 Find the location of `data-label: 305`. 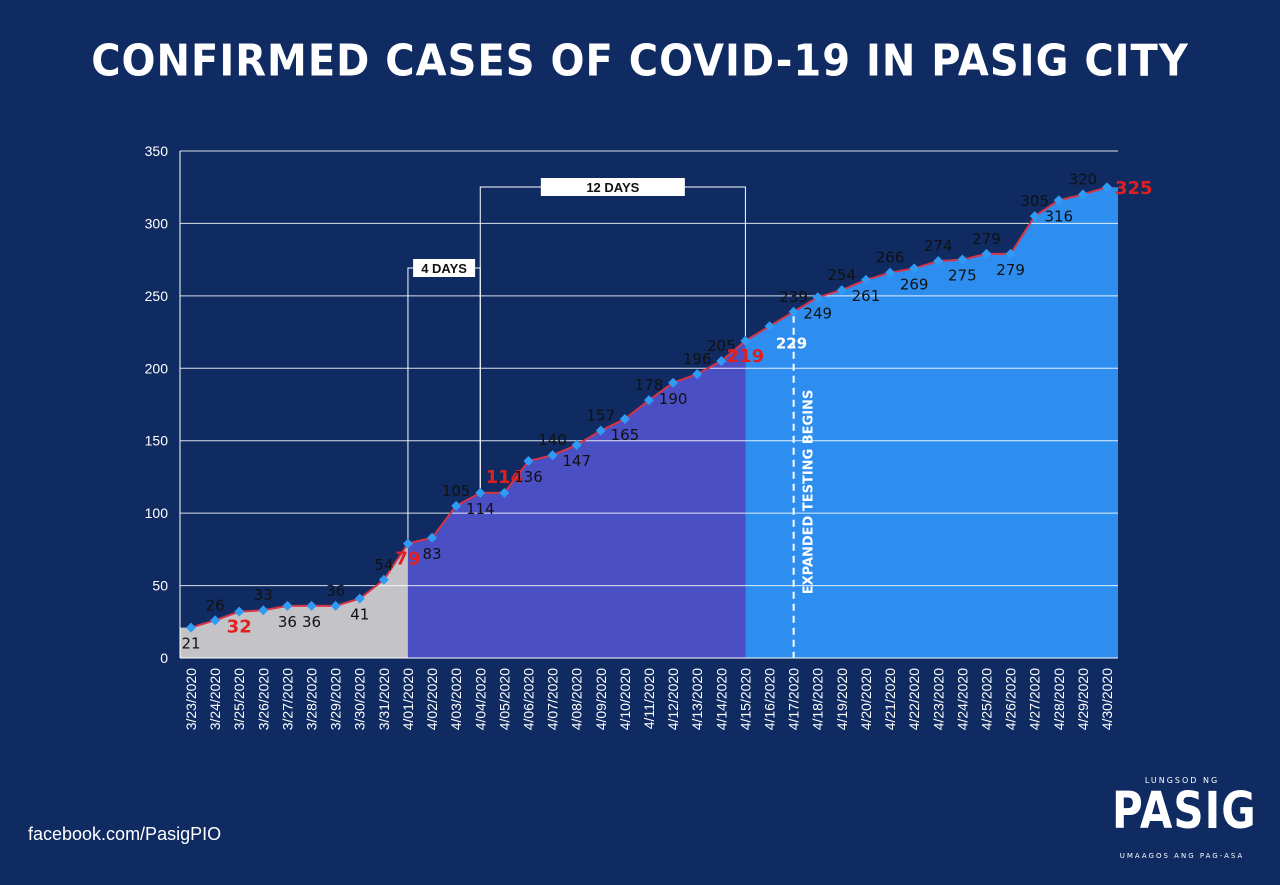

data-label: 305 is located at coordinates (1034, 201).